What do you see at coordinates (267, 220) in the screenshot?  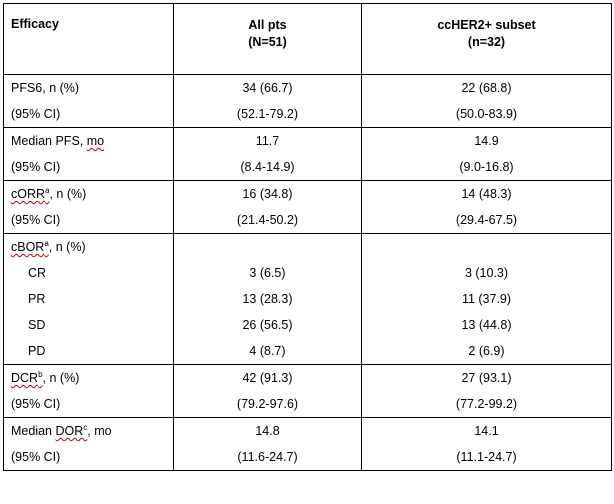 I see `all-pts-ci: (21.4-50.2)` at bounding box center [267, 220].